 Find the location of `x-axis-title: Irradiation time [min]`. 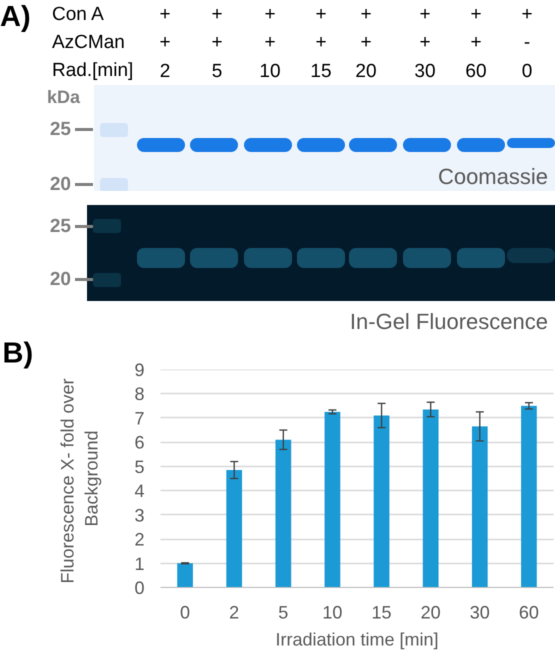

x-axis-title: Irradiation time [min] is located at coordinates (357, 640).